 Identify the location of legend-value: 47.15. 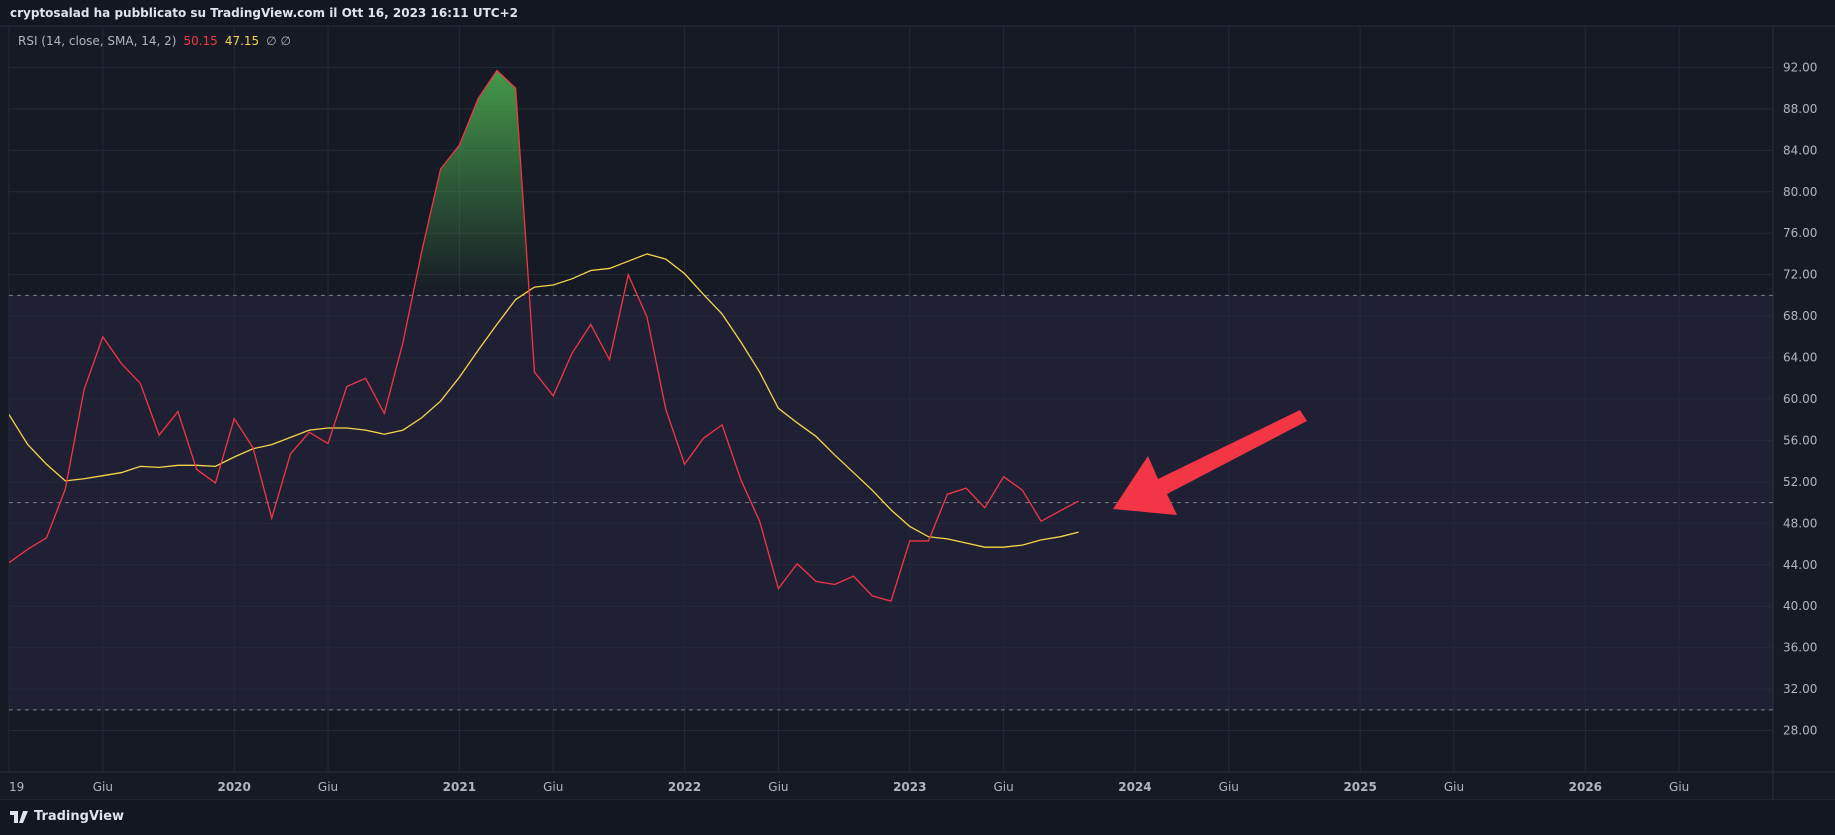
(242, 41).